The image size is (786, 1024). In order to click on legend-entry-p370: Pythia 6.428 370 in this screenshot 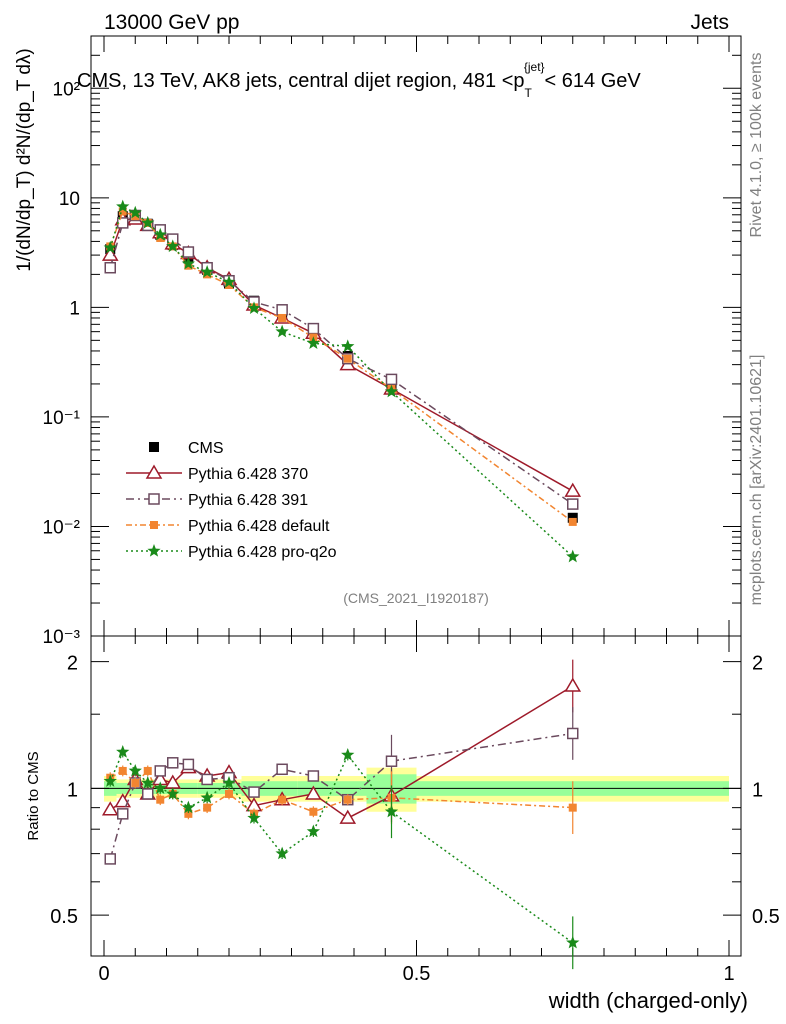, I will do `click(217, 473)`.